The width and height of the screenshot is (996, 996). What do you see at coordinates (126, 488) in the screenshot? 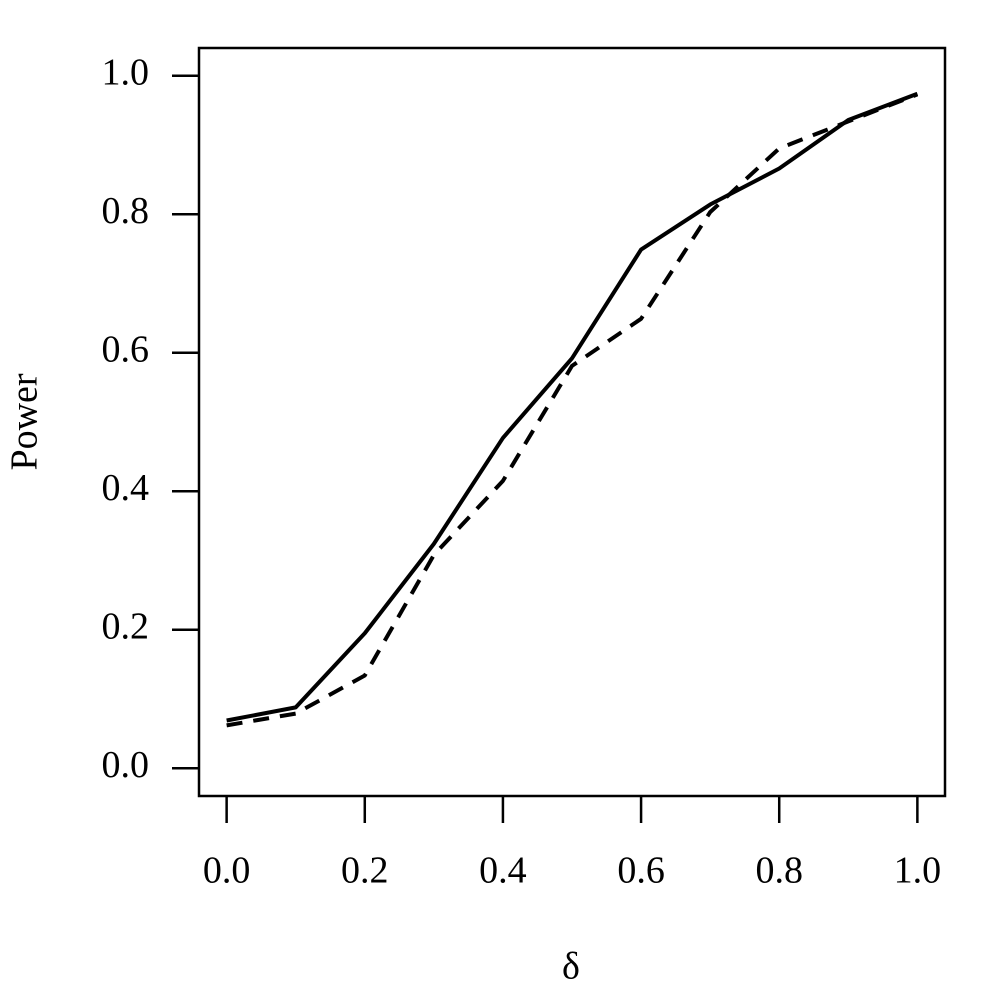
I see `y-tick-label: 0.4` at bounding box center [126, 488].